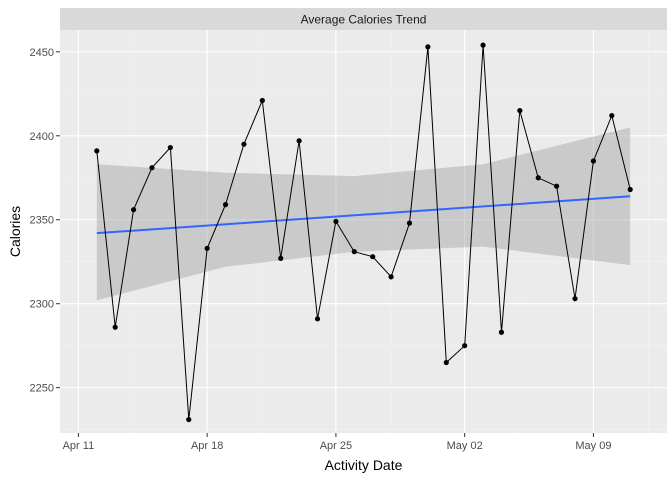 The image size is (672, 480). I want to click on y-tick-label: 2450, so click(42, 53).